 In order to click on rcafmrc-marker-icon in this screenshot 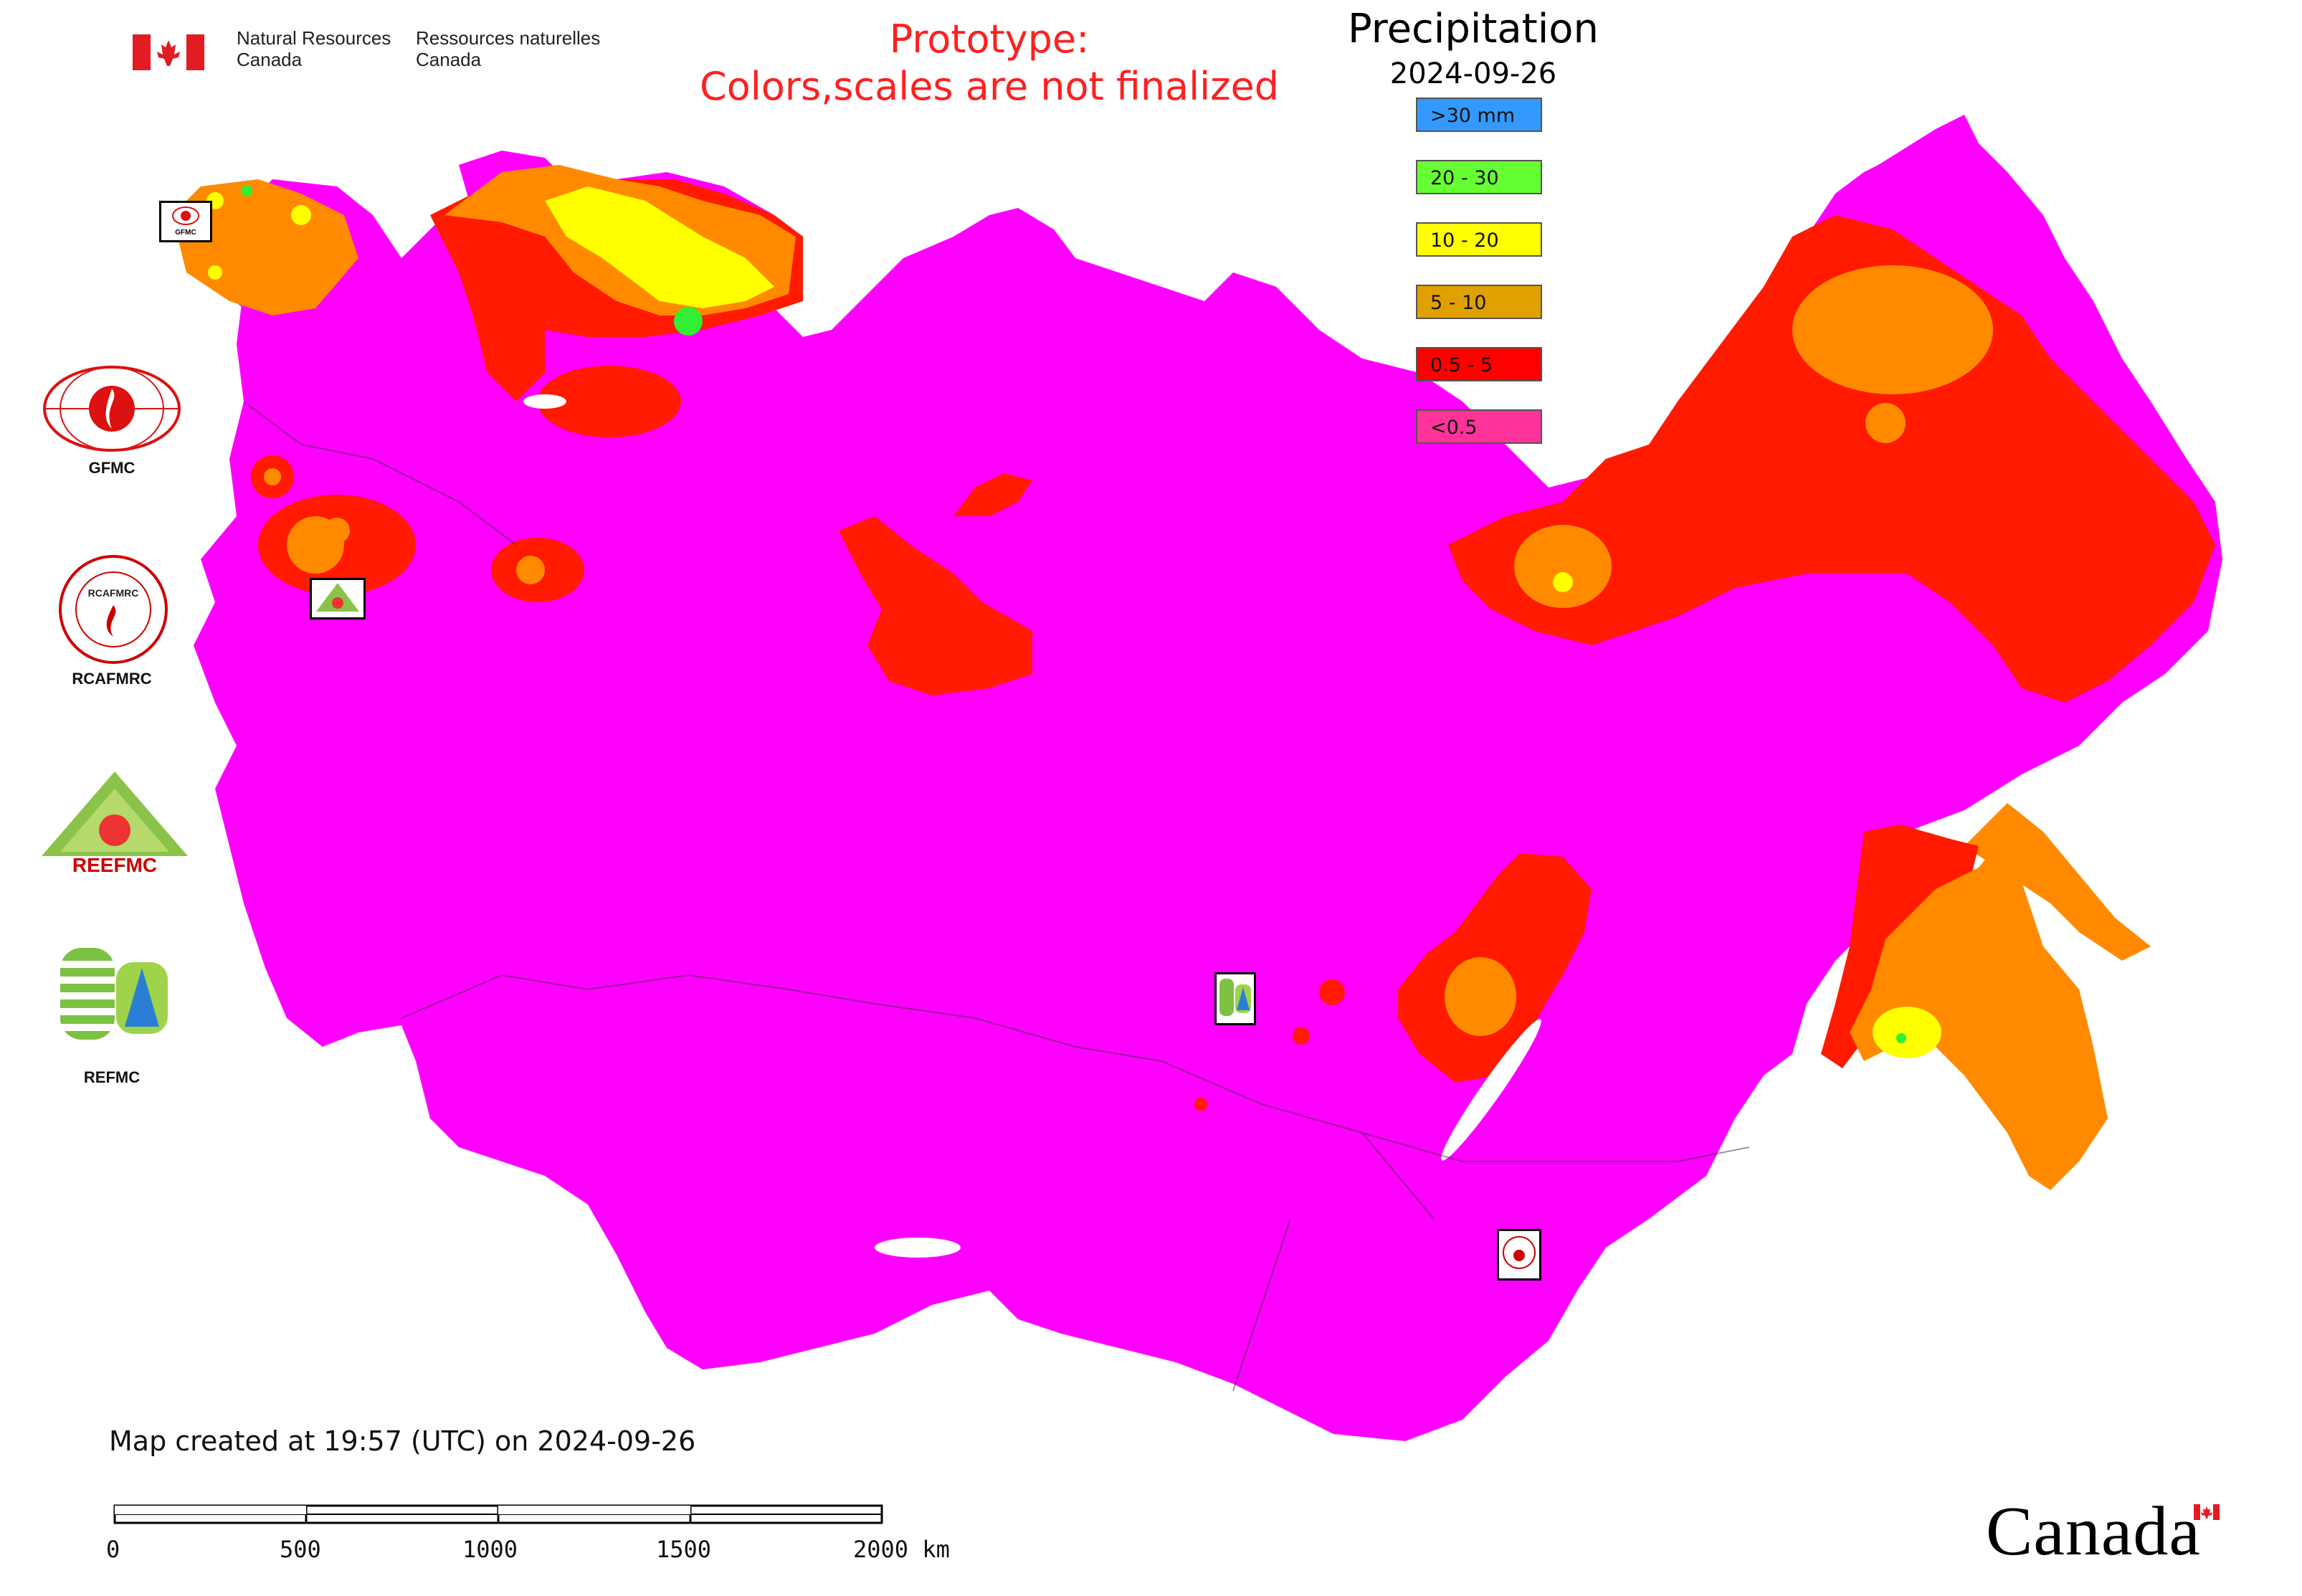, I will do `click(1520, 1252)`.